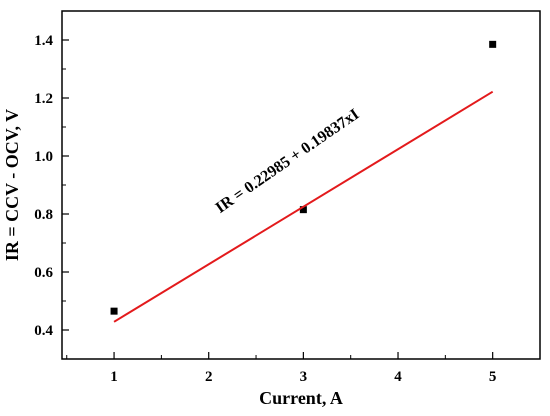 The height and width of the screenshot is (416, 550). Describe the element at coordinates (288, 161) in the screenshot. I see `annotation-fit-equation: IR = 0.22985 + 0.19837xI` at that location.